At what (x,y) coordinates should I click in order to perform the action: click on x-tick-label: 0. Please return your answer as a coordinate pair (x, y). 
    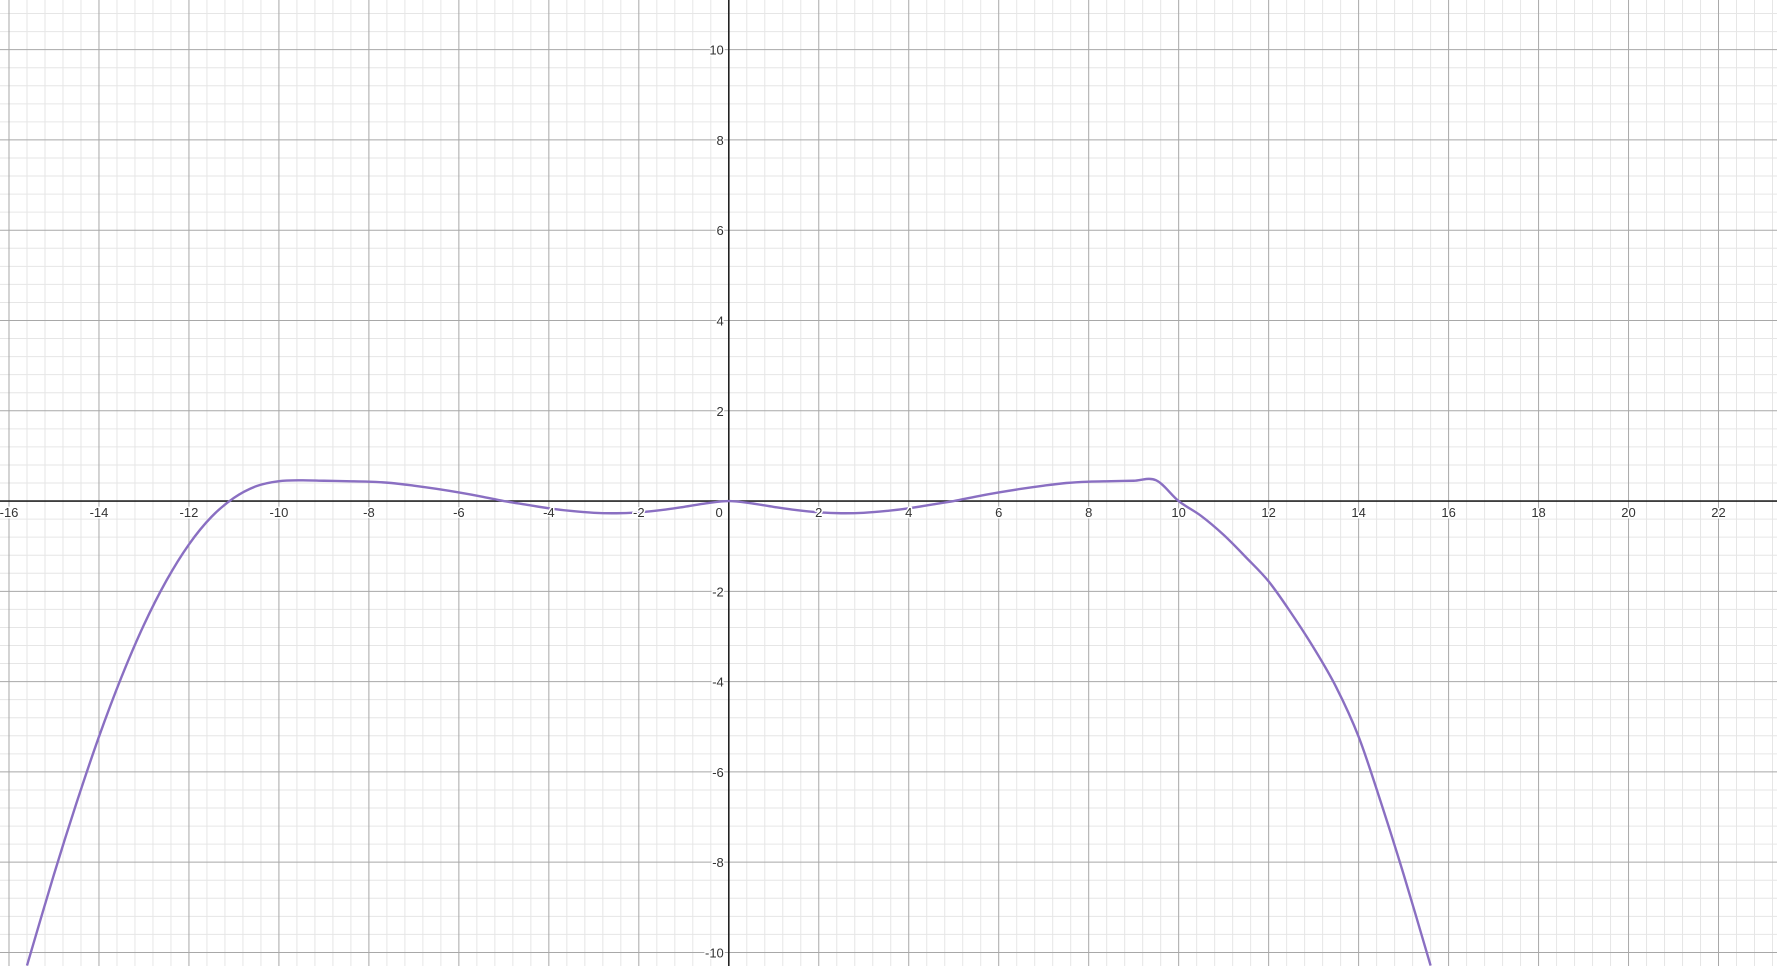
    Looking at the image, I should click on (719, 512).